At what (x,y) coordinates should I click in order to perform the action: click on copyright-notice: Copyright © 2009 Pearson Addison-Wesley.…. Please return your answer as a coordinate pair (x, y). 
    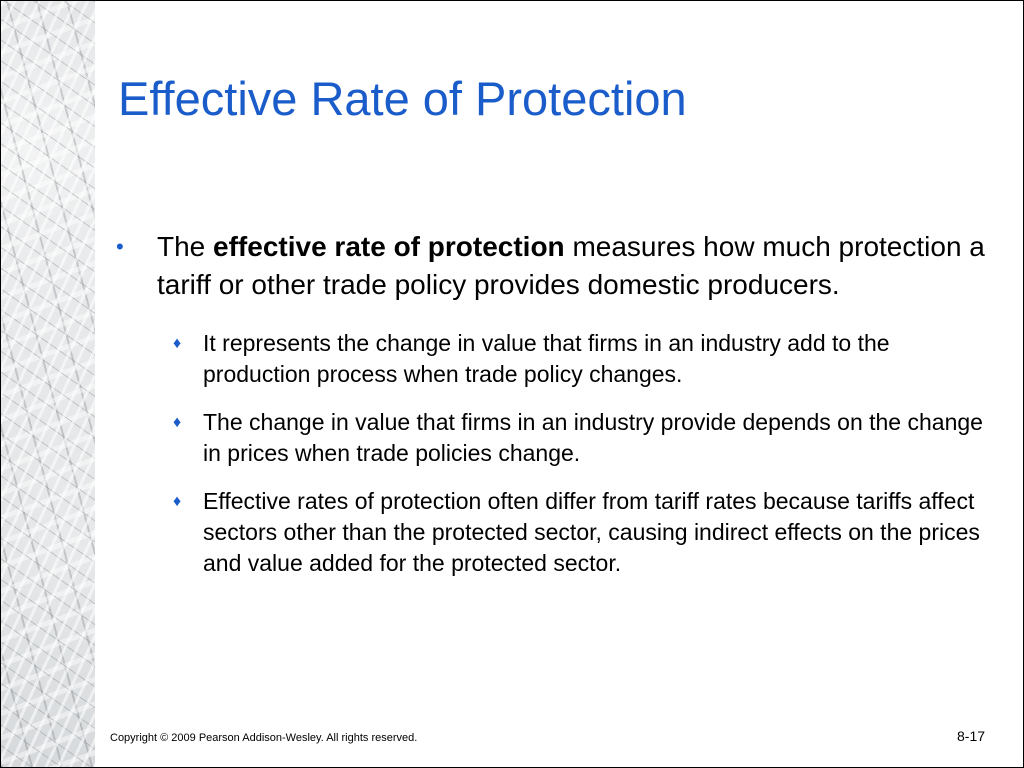
    Looking at the image, I should click on (264, 738).